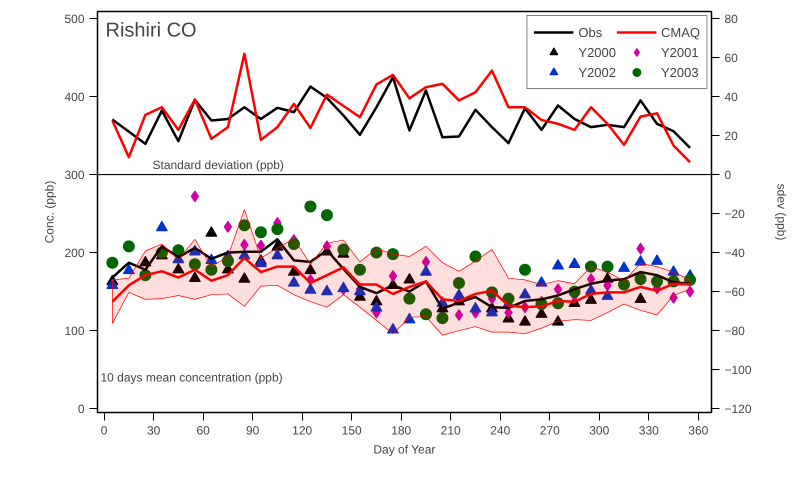 This screenshot has width=801, height=478. What do you see at coordinates (74, 19) in the screenshot?
I see `y-tick-label: 500` at bounding box center [74, 19].